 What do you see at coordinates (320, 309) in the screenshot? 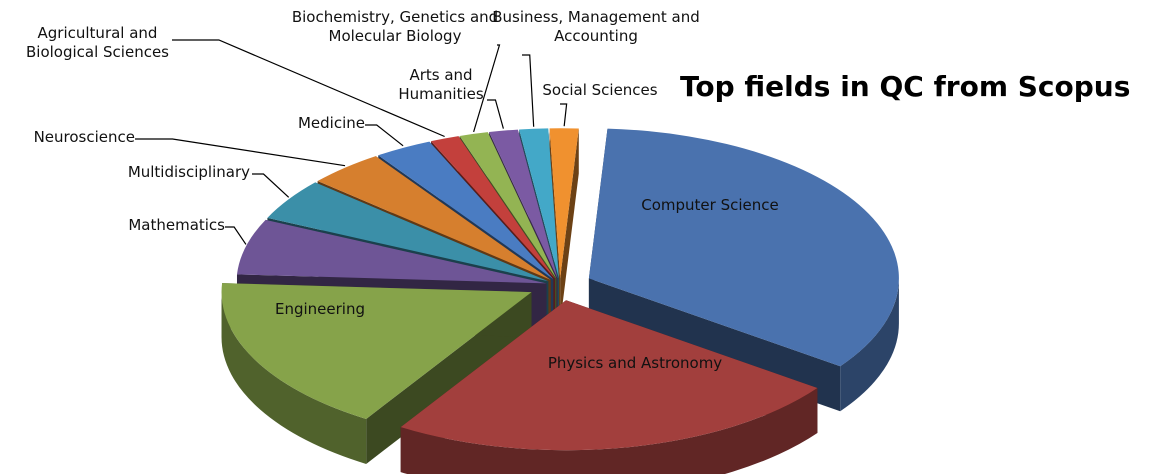
I see `slice-label: Engineering` at bounding box center [320, 309].